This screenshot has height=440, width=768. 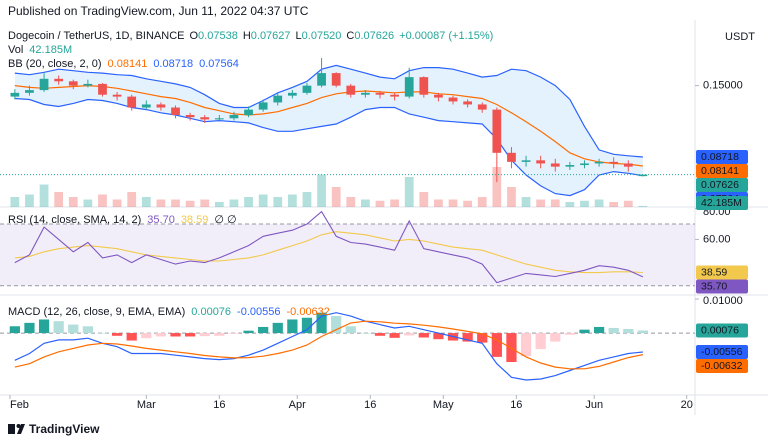 What do you see at coordinates (297, 405) in the screenshot?
I see `x-tick-label: Apr` at bounding box center [297, 405].